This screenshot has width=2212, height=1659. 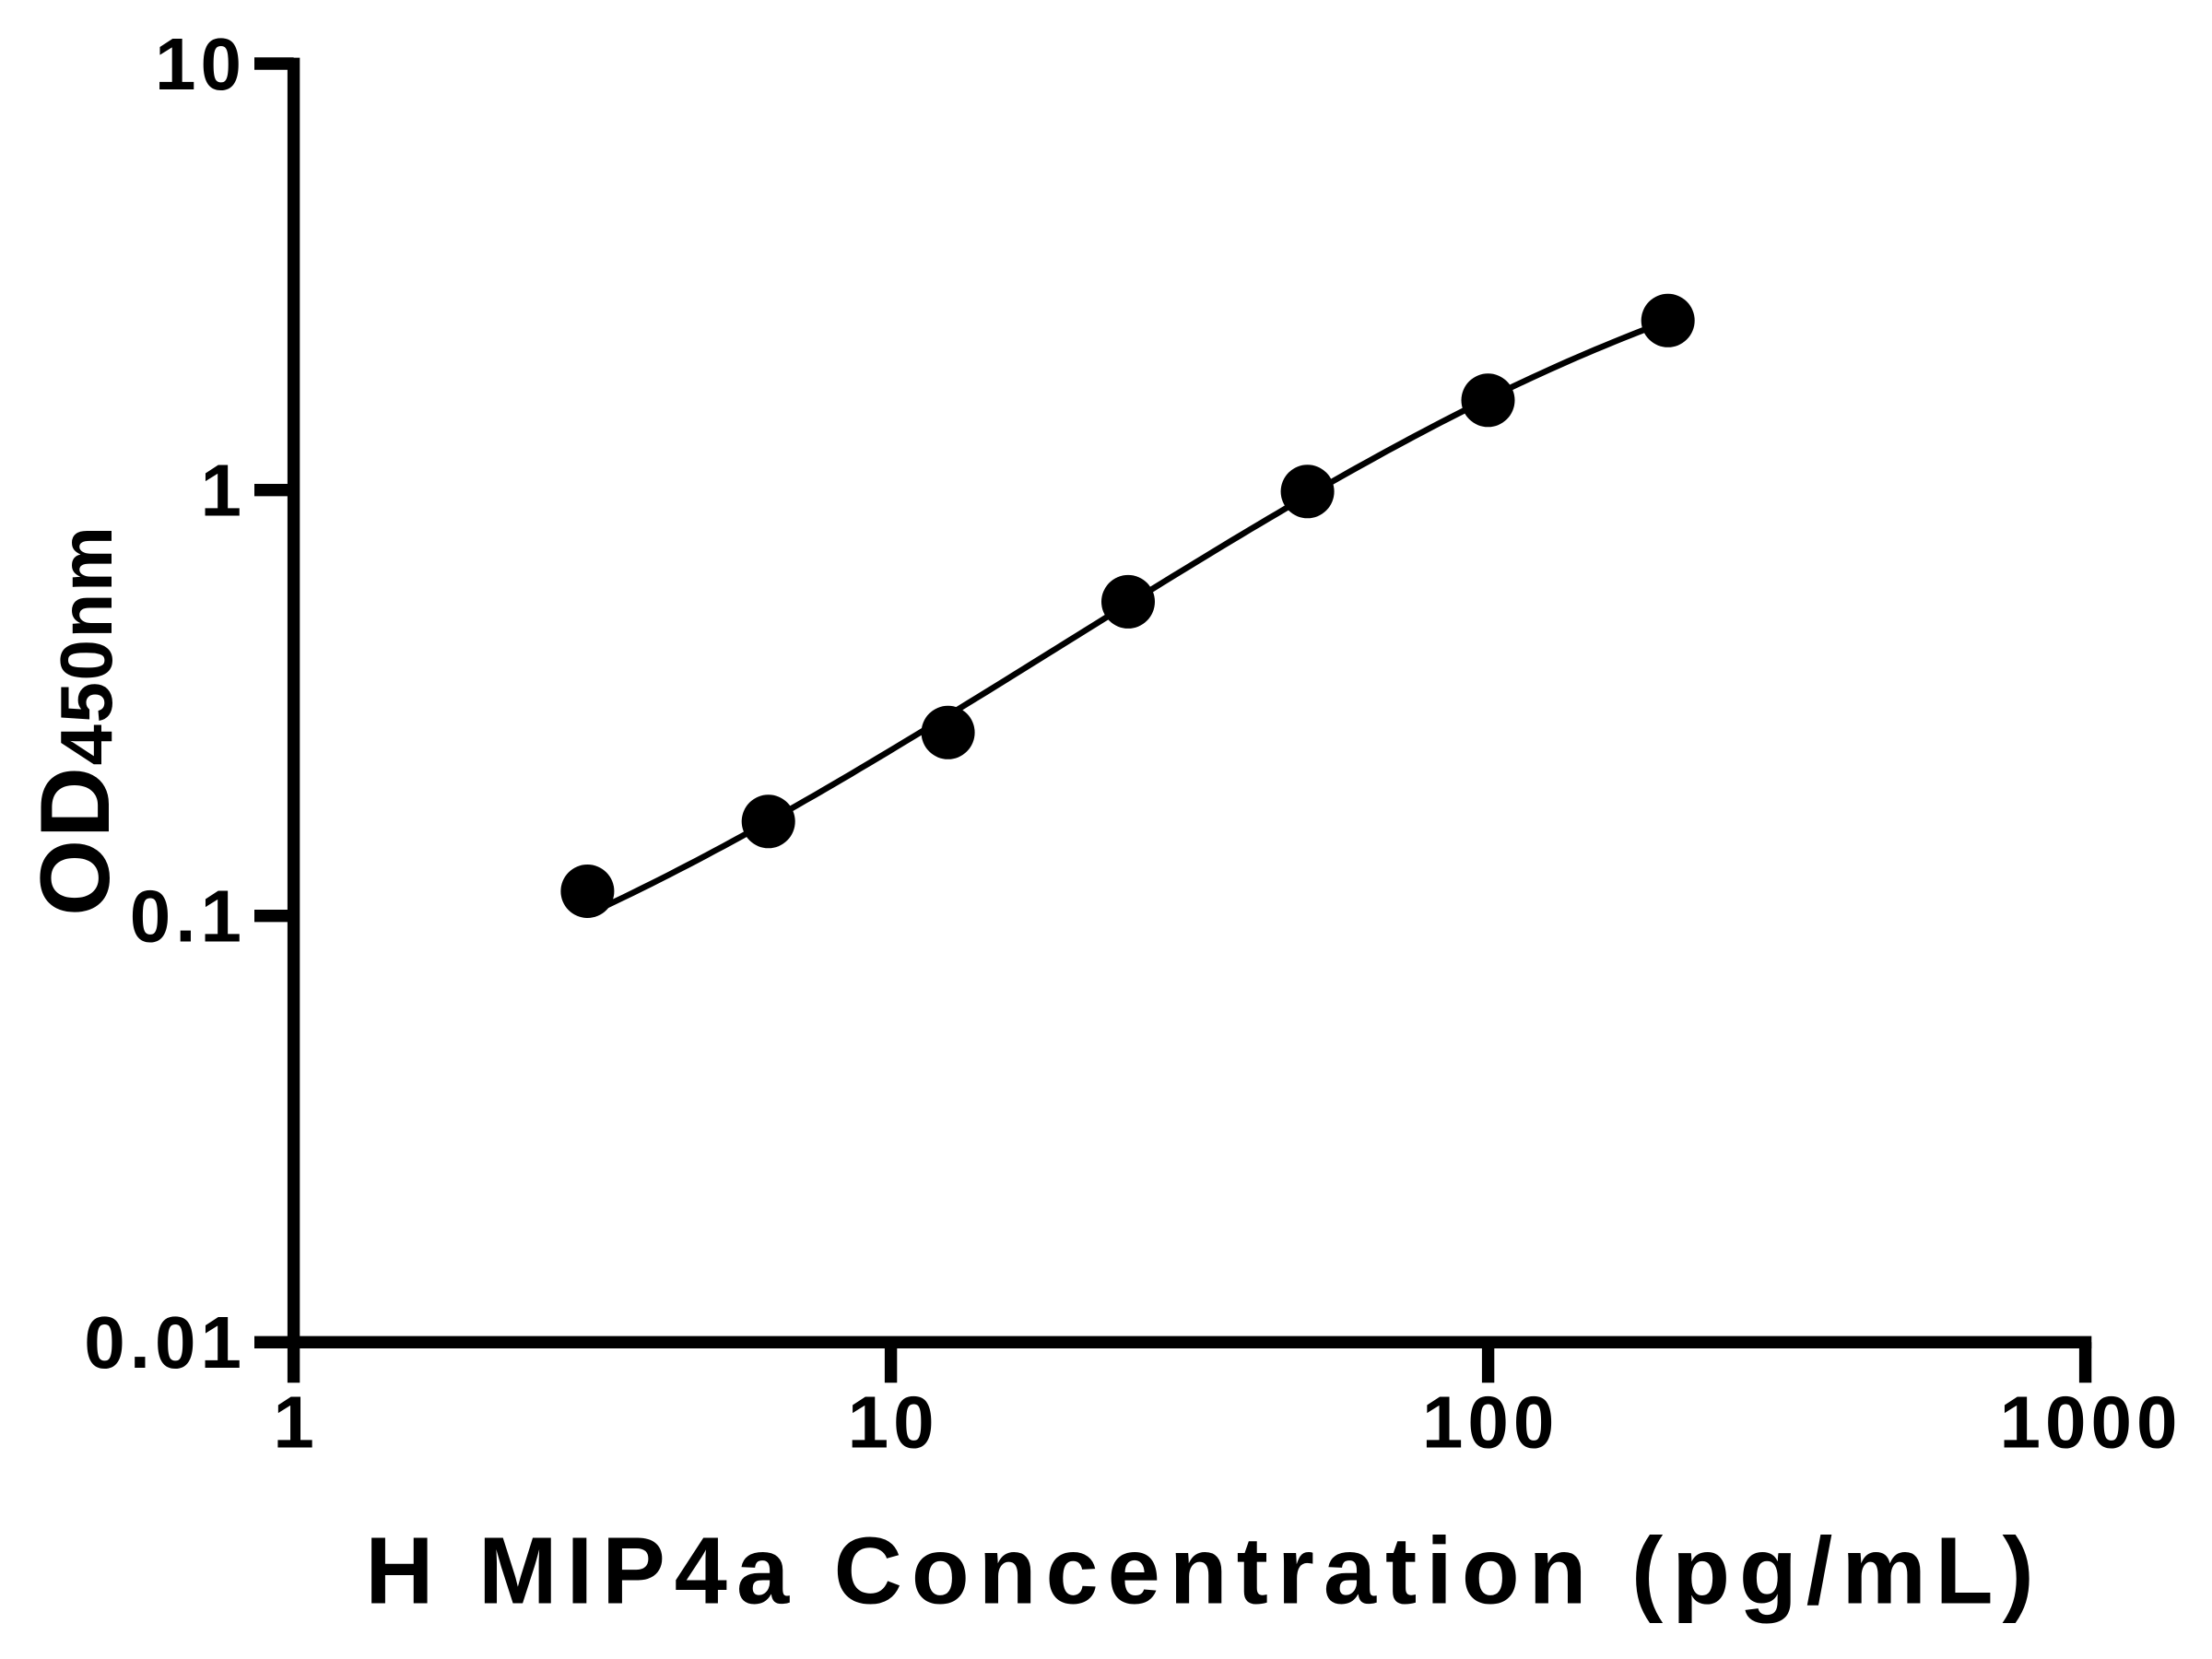 I want to click on svg-text: 1000, so click(x=2091, y=1422).